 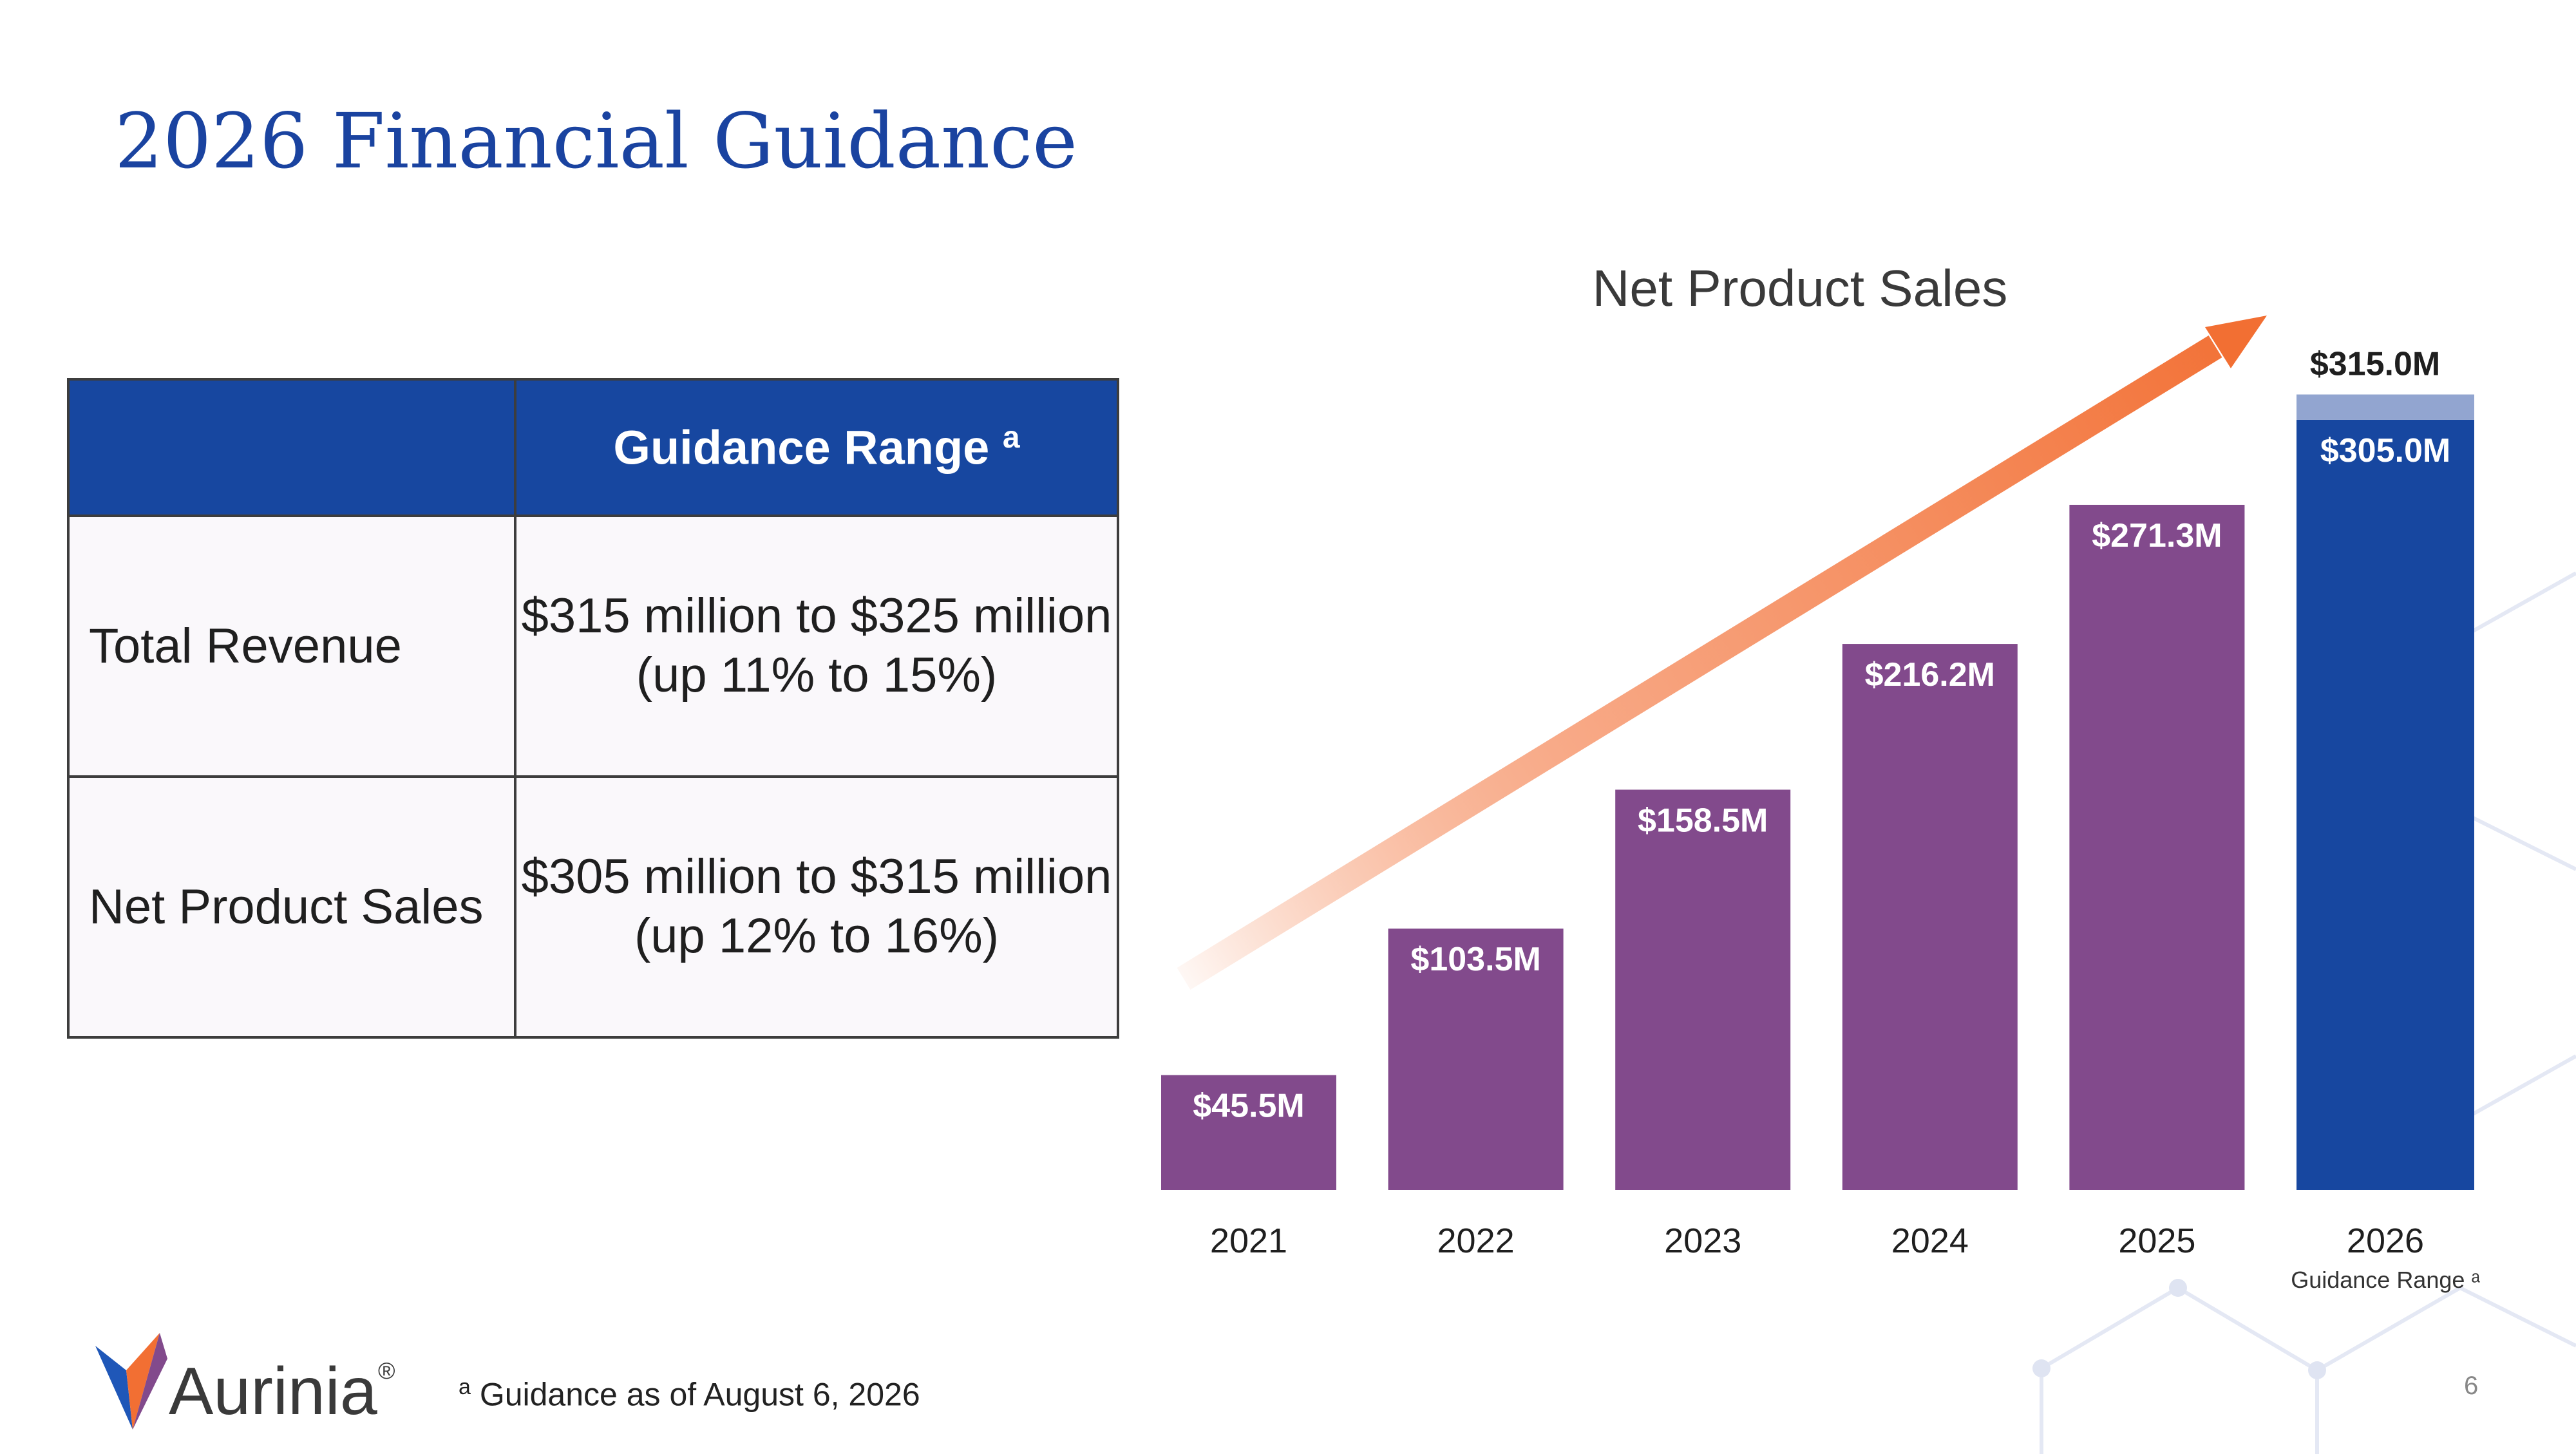 I want to click on footnote-marker: a, so click(x=465, y=1387).